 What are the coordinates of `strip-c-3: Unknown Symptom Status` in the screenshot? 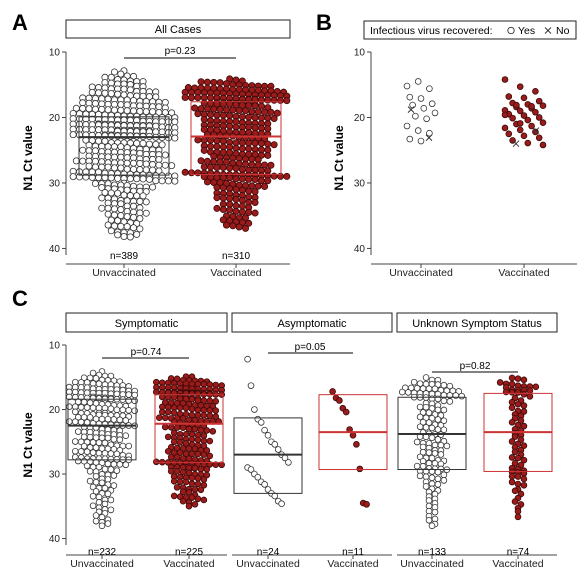 It's located at (477, 322).